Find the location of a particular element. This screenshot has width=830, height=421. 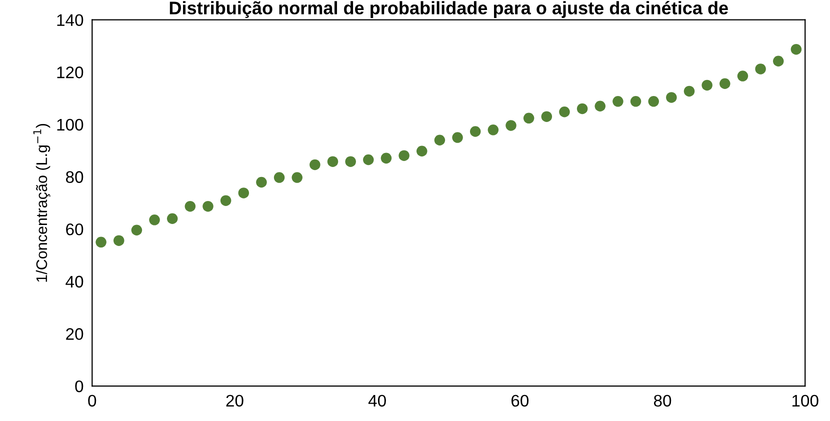

y-tick-label: 140 is located at coordinates (70, 20).